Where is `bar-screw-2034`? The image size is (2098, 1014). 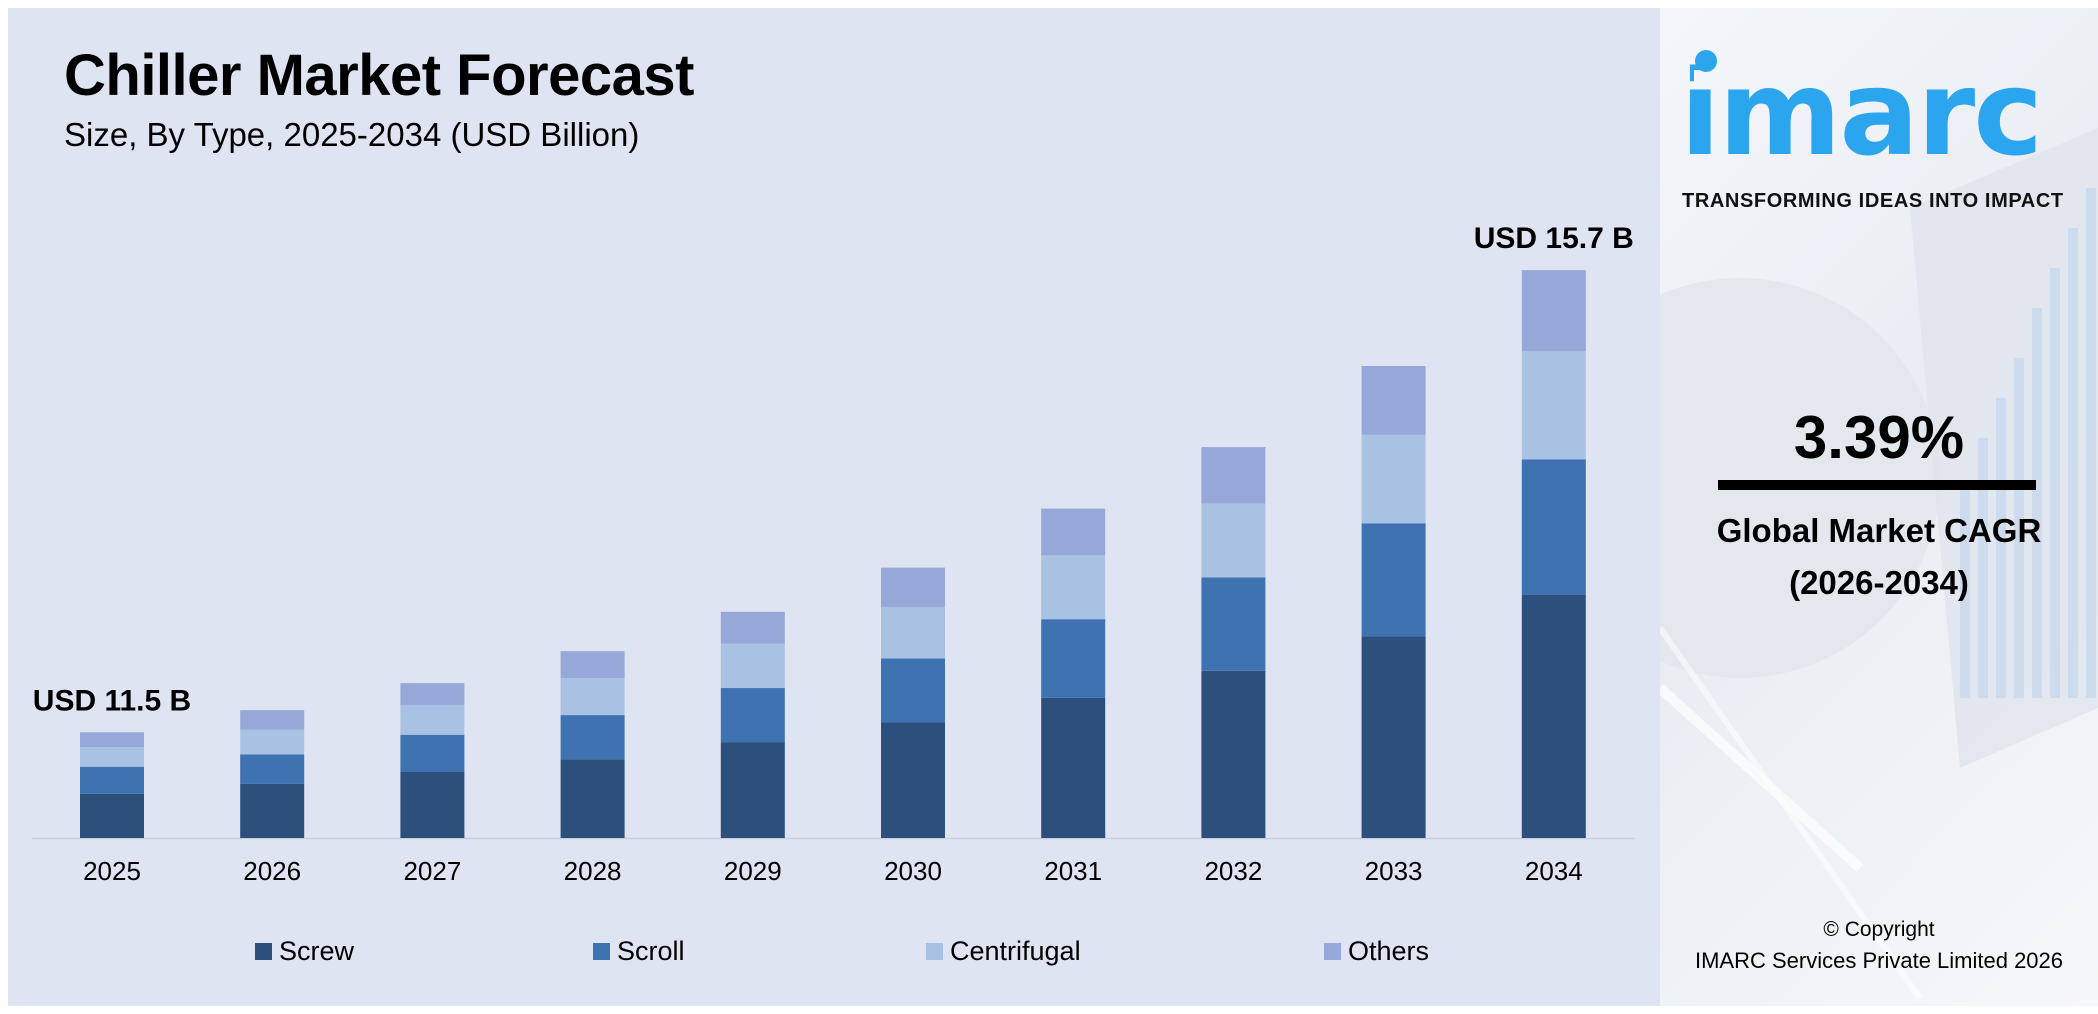
bar-screw-2034 is located at coordinates (1553, 716).